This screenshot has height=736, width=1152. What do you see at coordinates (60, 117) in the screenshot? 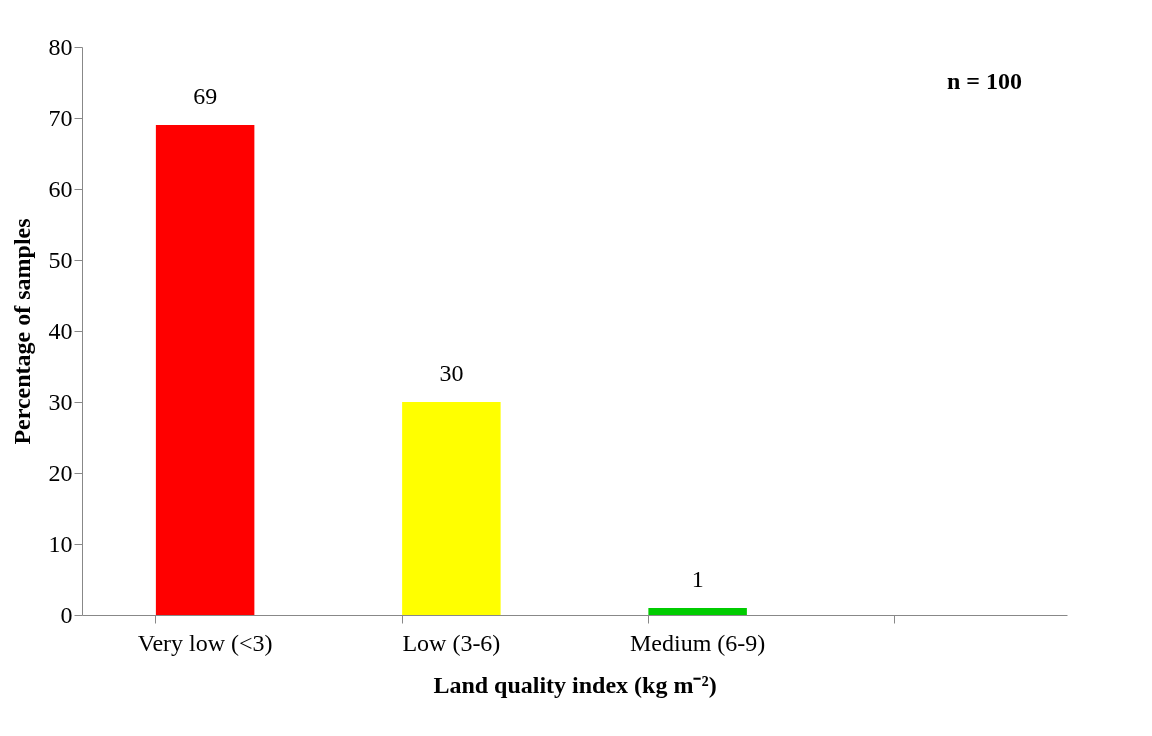
I see `y-tick-label: 70` at bounding box center [60, 117].